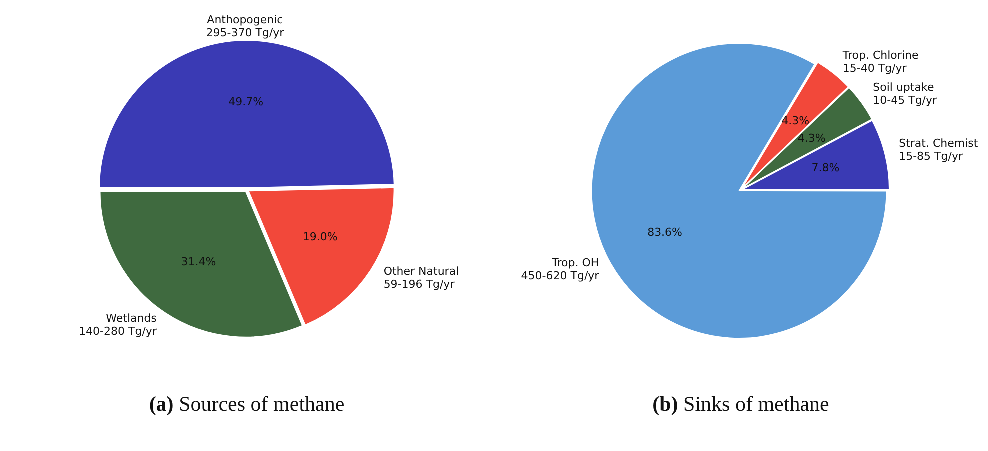 The width and height of the screenshot is (988, 451). What do you see at coordinates (118, 325) in the screenshot?
I see `slice-label: Wetlands 140-280 Tg/yr` at bounding box center [118, 325].